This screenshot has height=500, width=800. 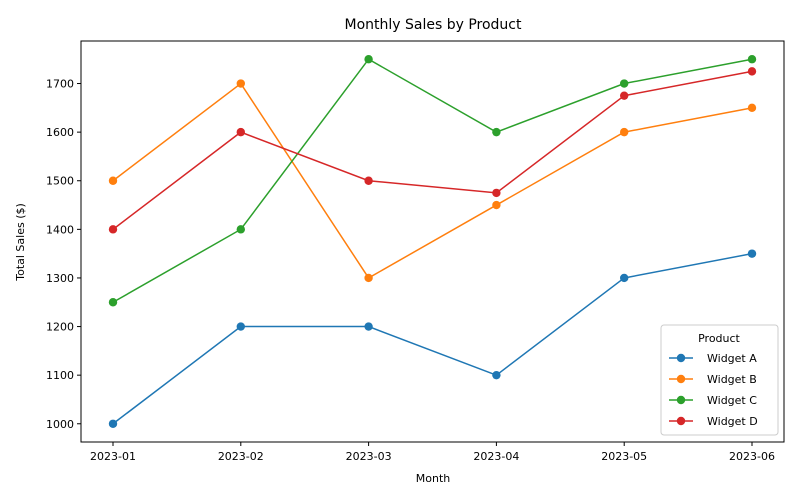 What do you see at coordinates (719, 338) in the screenshot?
I see `legend-title: Product` at bounding box center [719, 338].